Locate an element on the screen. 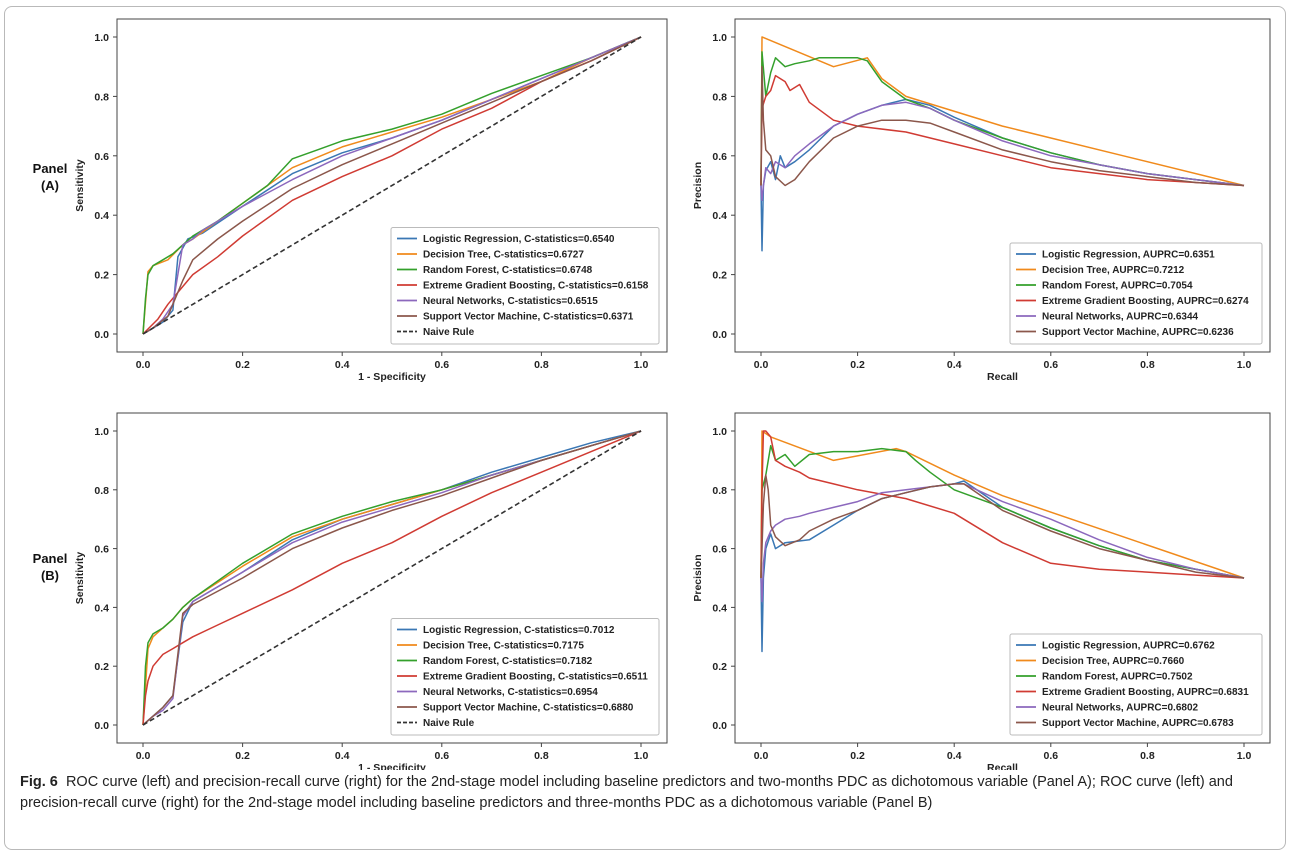  caption-label: Fig. 6 is located at coordinates (39, 782).